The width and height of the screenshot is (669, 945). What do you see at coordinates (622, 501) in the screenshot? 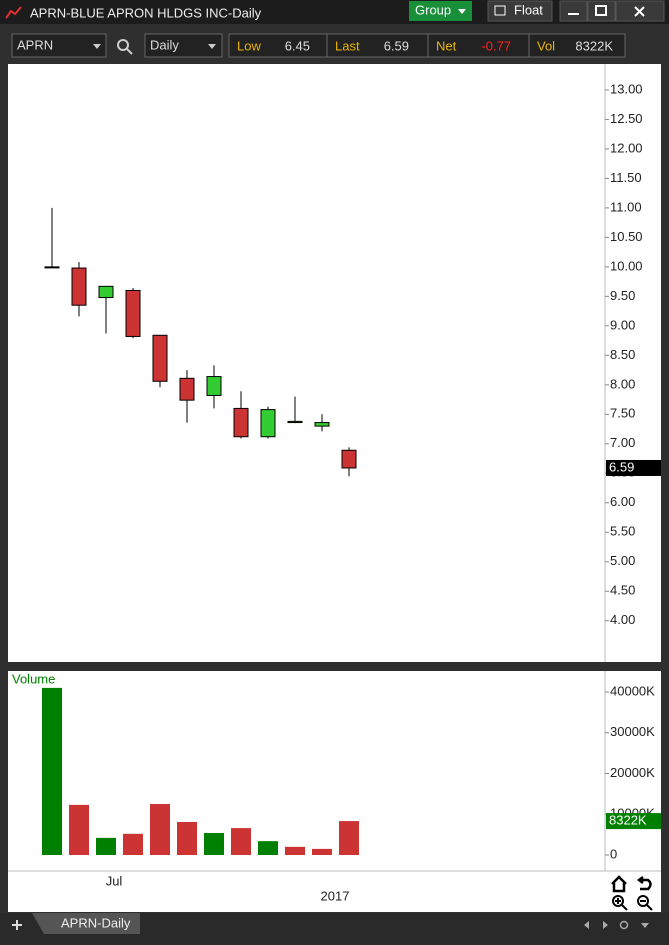
I see `y-tick-label: 6.00` at bounding box center [622, 501].